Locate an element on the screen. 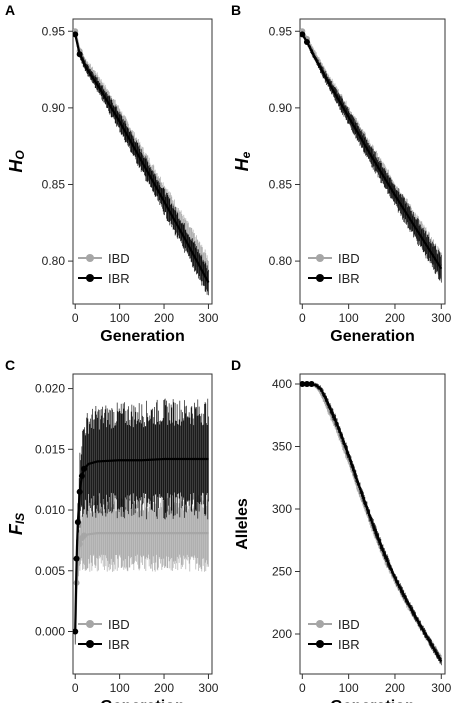 This screenshot has height=703, width=454. y-tick-label: 0.020 is located at coordinates (50, 389).